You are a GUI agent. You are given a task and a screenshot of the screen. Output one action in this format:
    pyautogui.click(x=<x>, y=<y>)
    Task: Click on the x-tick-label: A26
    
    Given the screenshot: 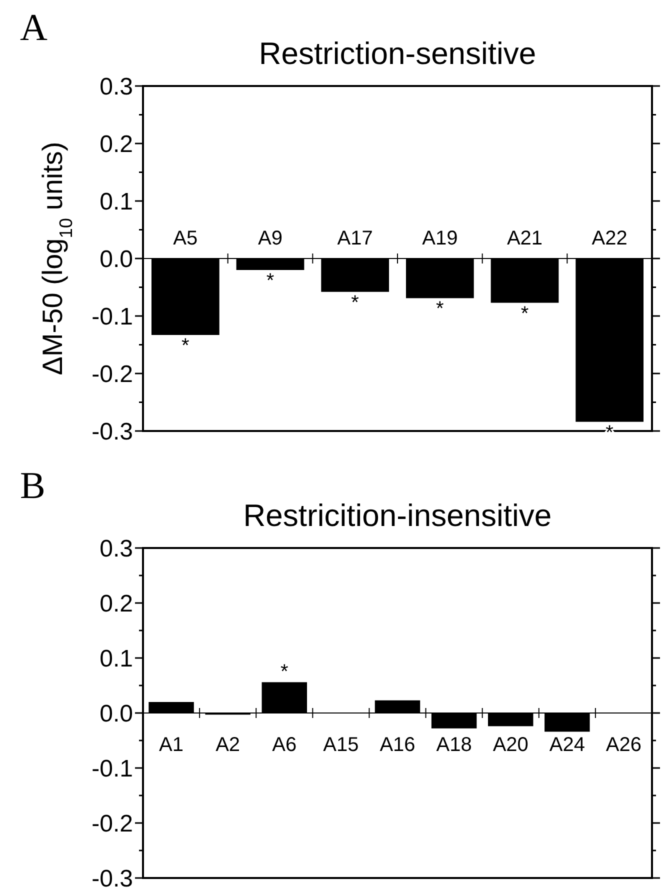 What is the action you would take?
    pyautogui.click(x=624, y=745)
    